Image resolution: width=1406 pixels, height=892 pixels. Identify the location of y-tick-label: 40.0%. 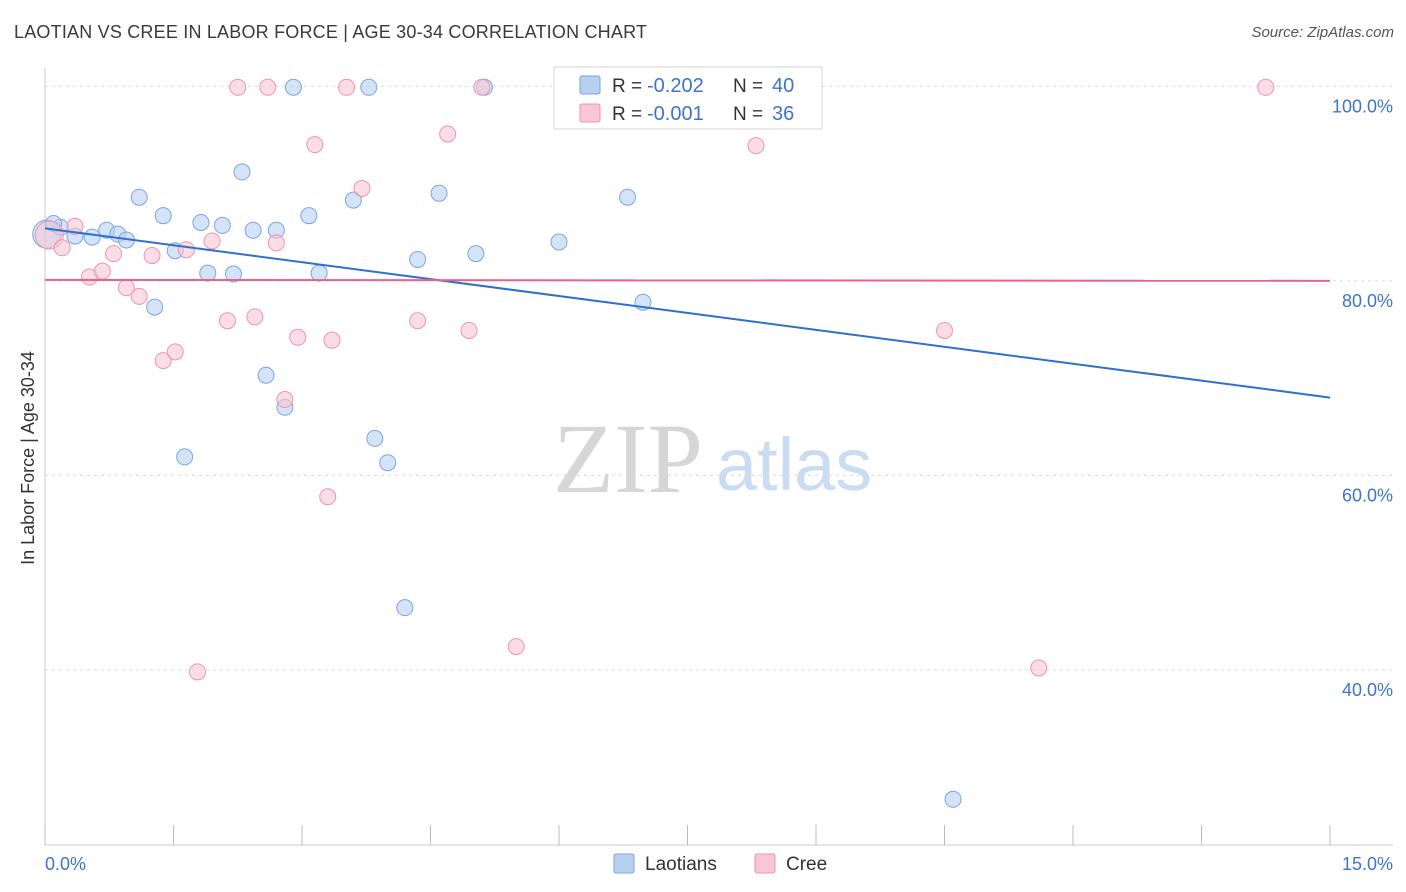
(1367, 690).